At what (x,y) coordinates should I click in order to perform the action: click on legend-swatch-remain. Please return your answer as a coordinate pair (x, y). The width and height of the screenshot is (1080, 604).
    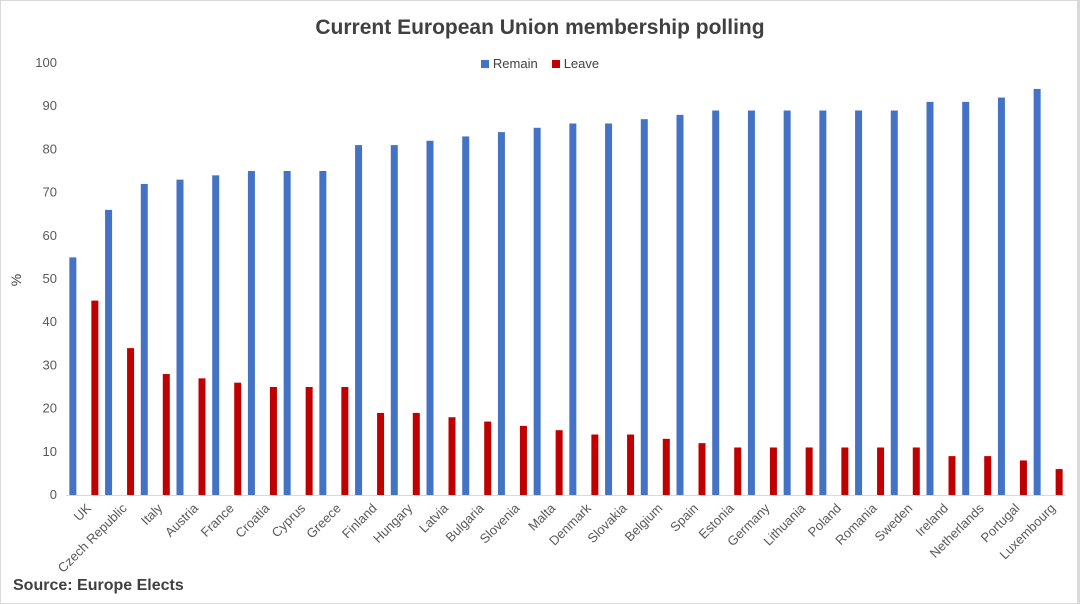
    Looking at the image, I should click on (484, 63).